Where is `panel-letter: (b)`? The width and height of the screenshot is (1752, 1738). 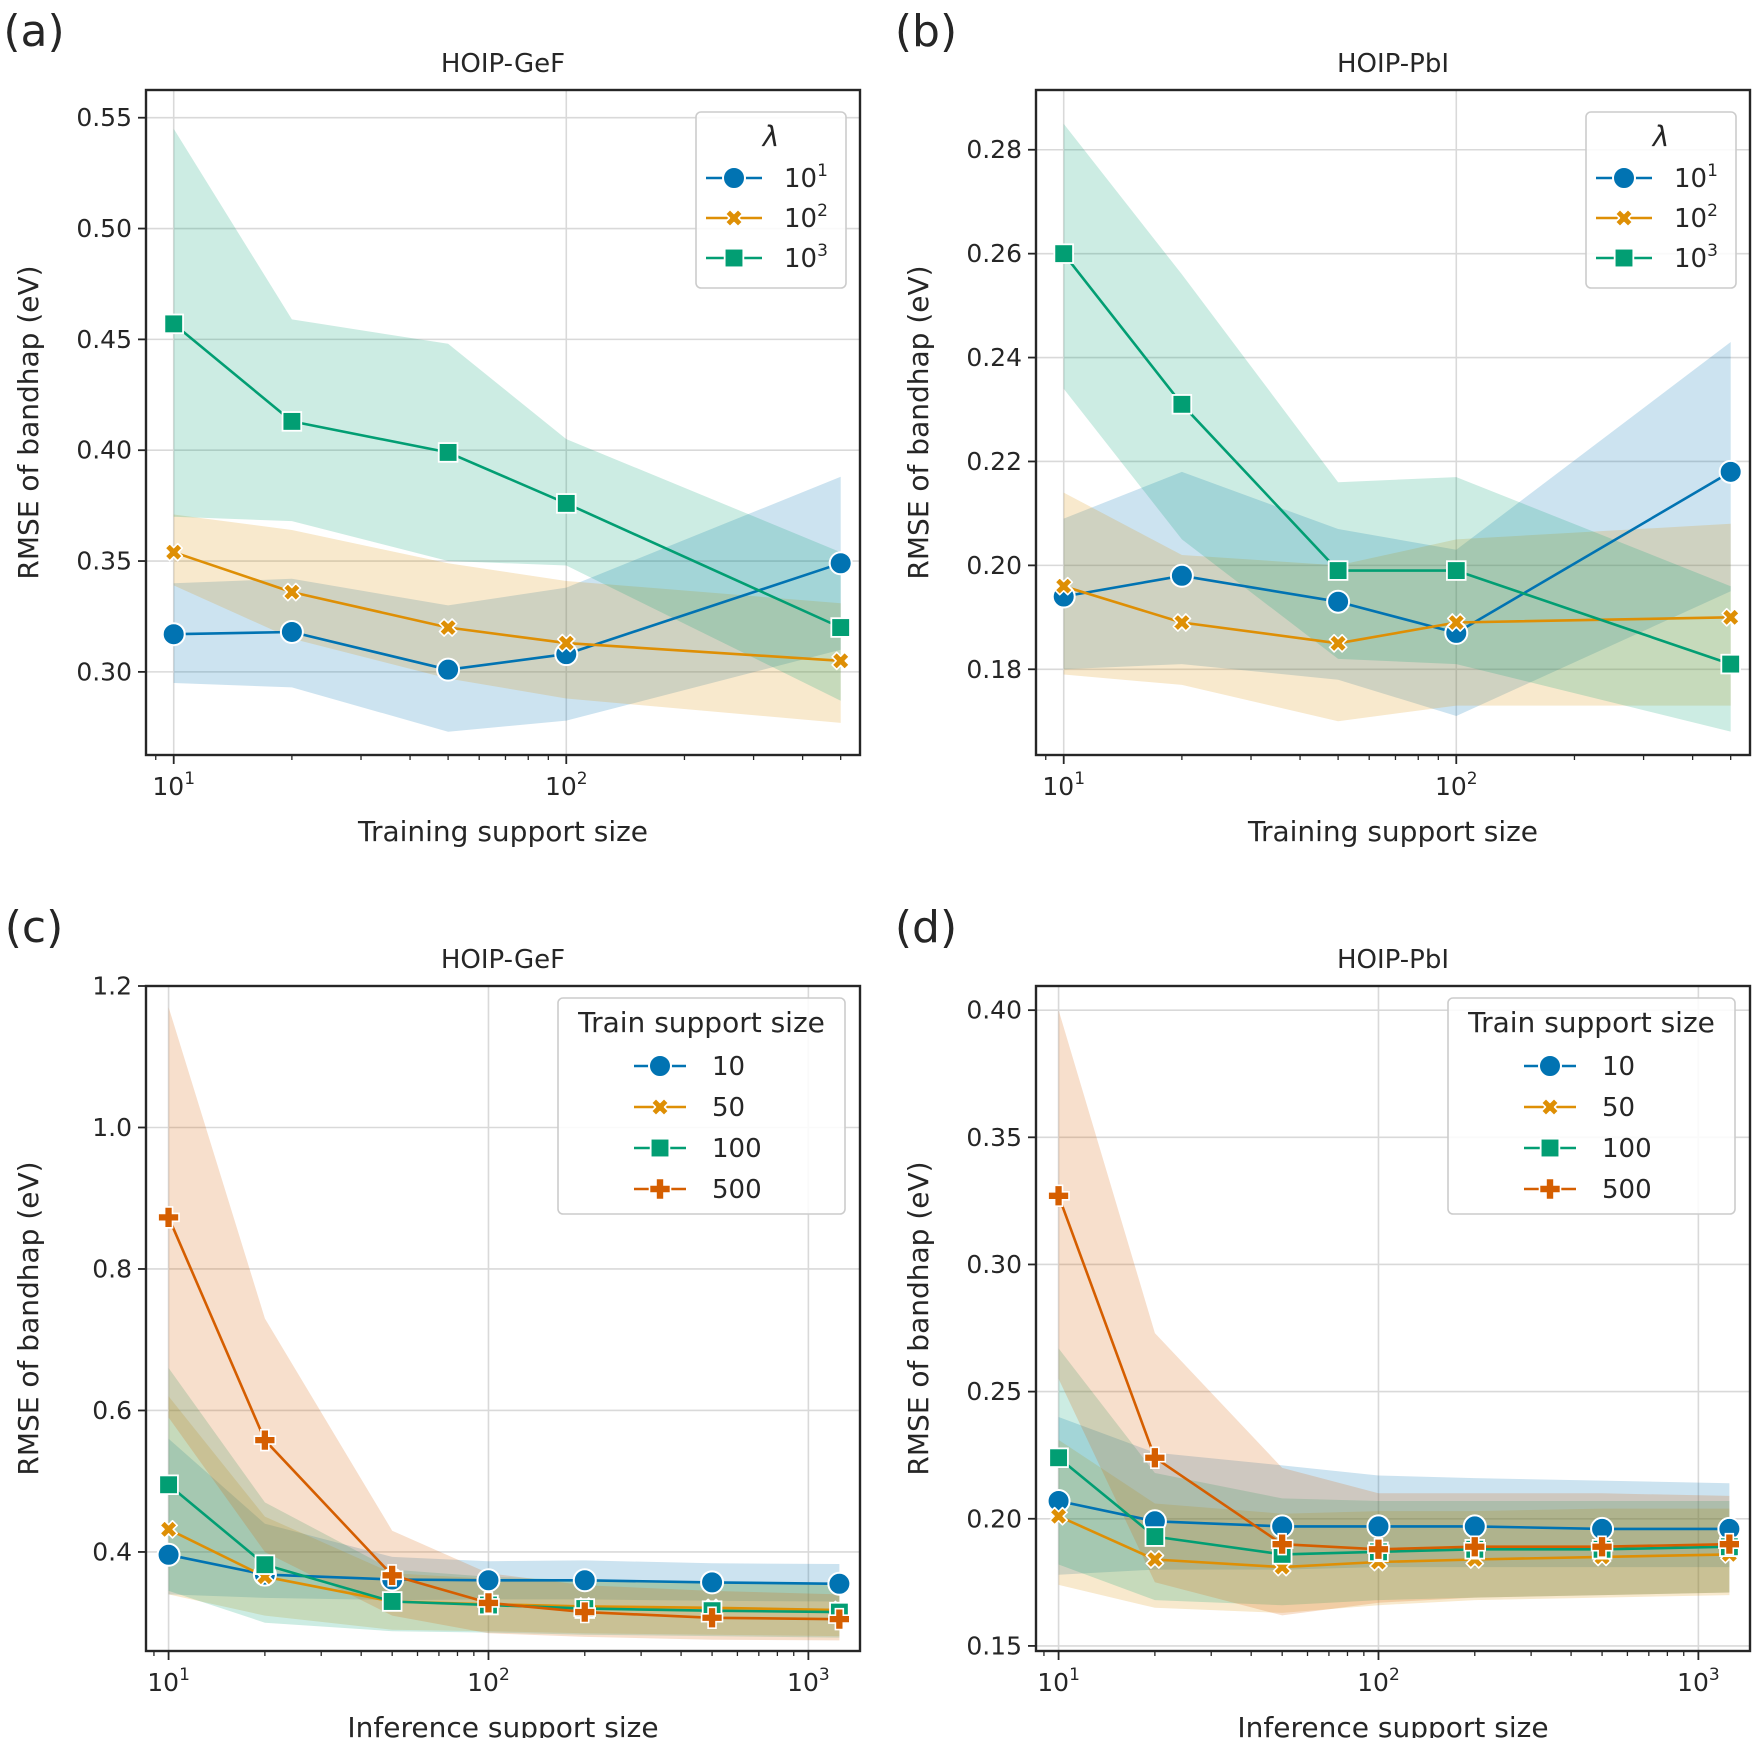 panel-letter: (b) is located at coordinates (926, 31).